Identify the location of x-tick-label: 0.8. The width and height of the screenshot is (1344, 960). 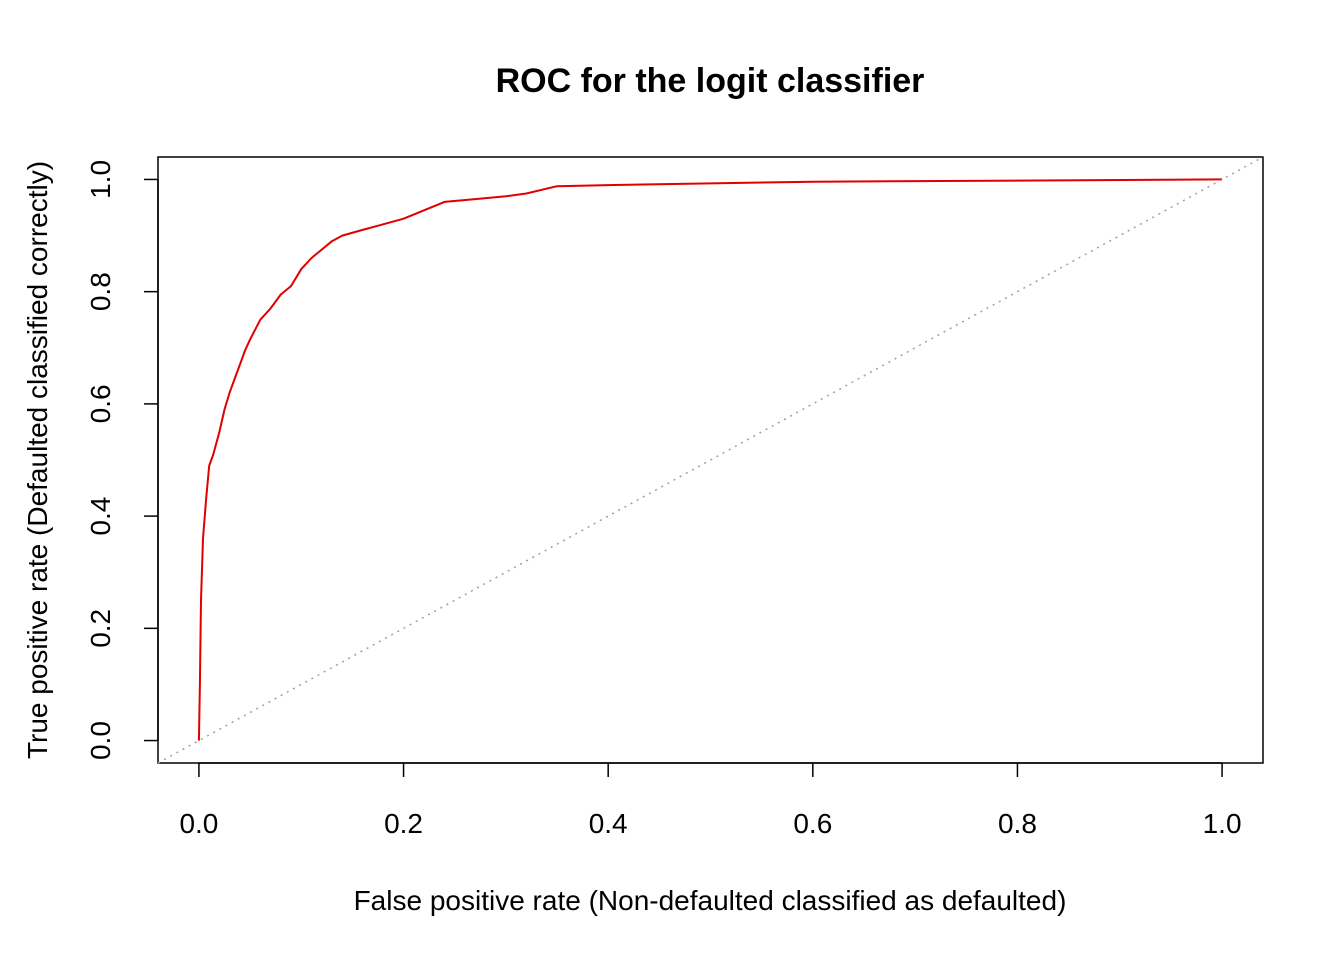
(1017, 823).